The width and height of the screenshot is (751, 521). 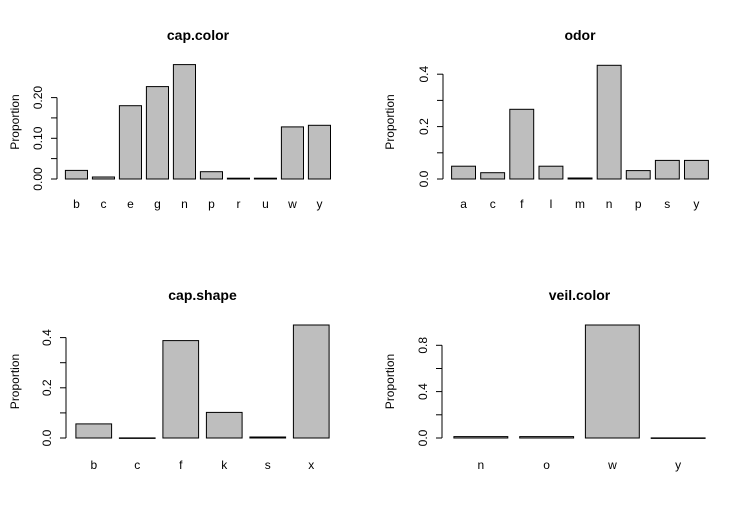 What do you see at coordinates (464, 172) in the screenshot?
I see `bar-a` at bounding box center [464, 172].